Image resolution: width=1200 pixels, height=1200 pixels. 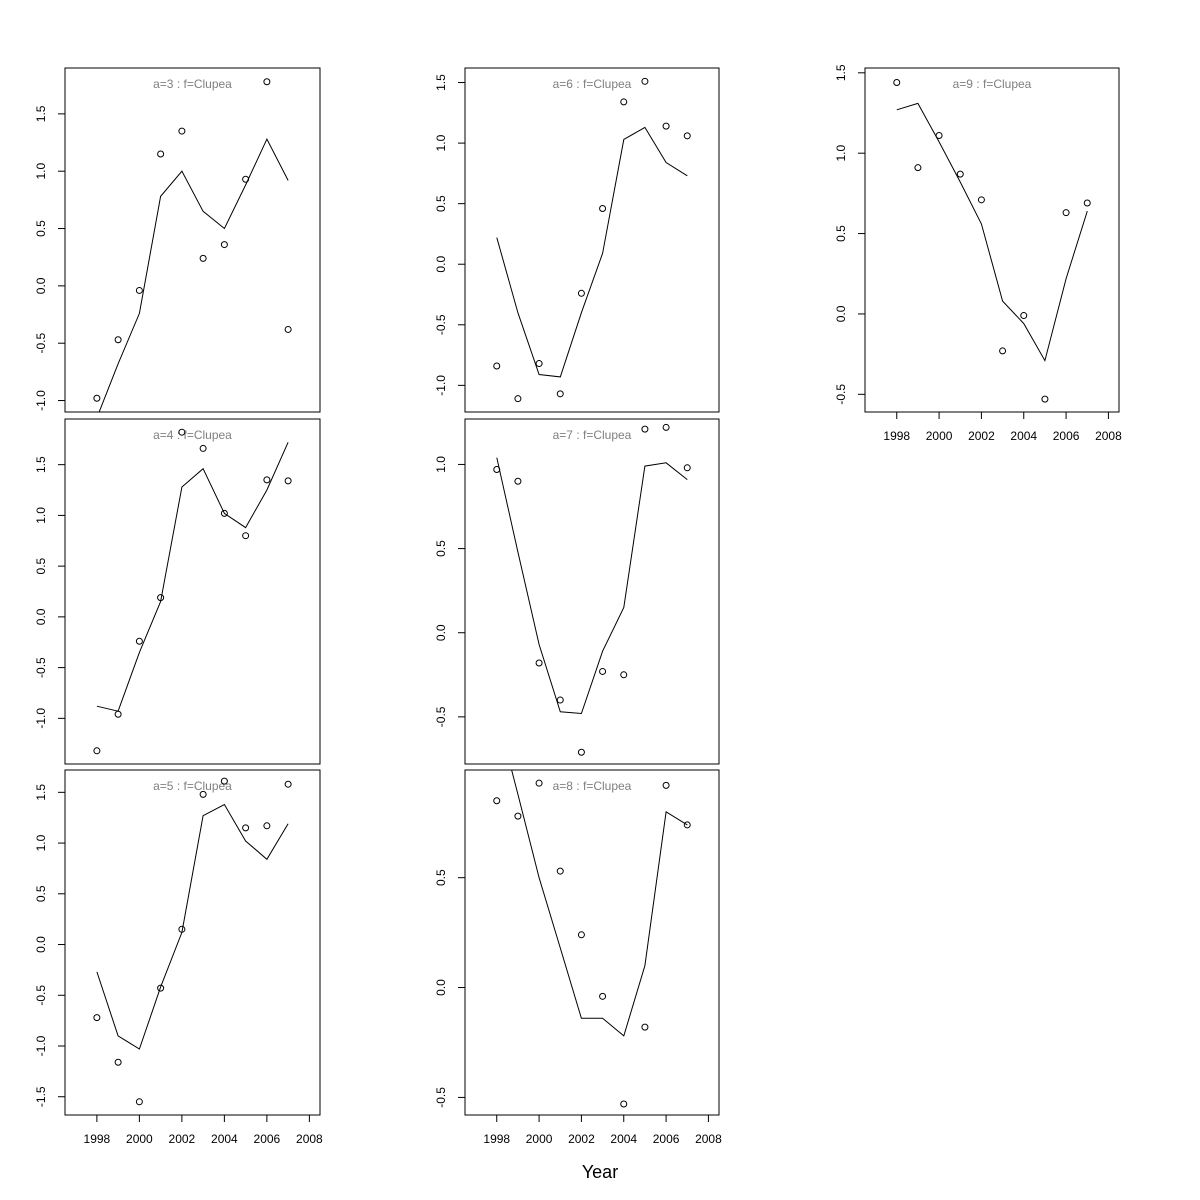 I want to click on panel-title: a=8 : f=Clupea, so click(x=592, y=786).